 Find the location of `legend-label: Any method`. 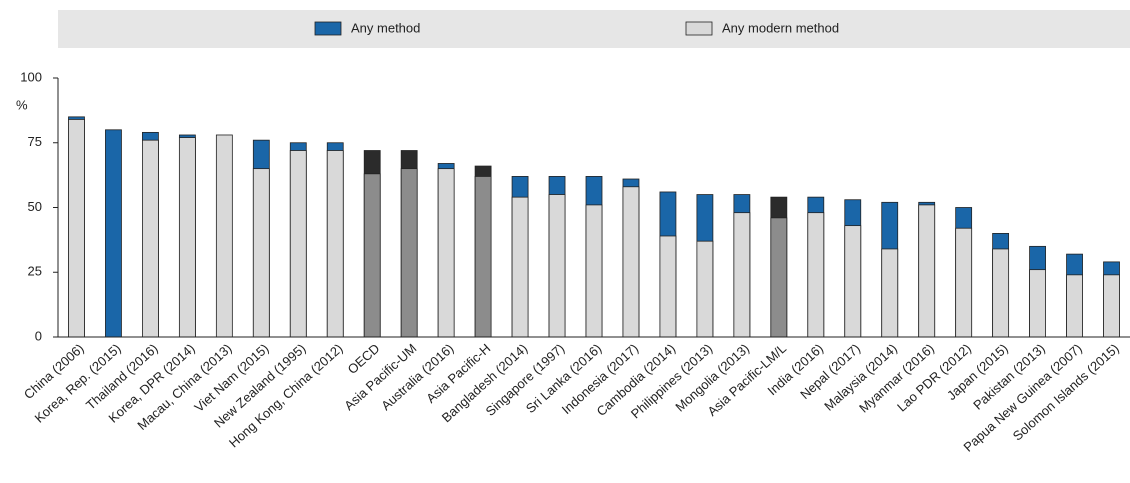

legend-label: Any method is located at coordinates (385, 27).